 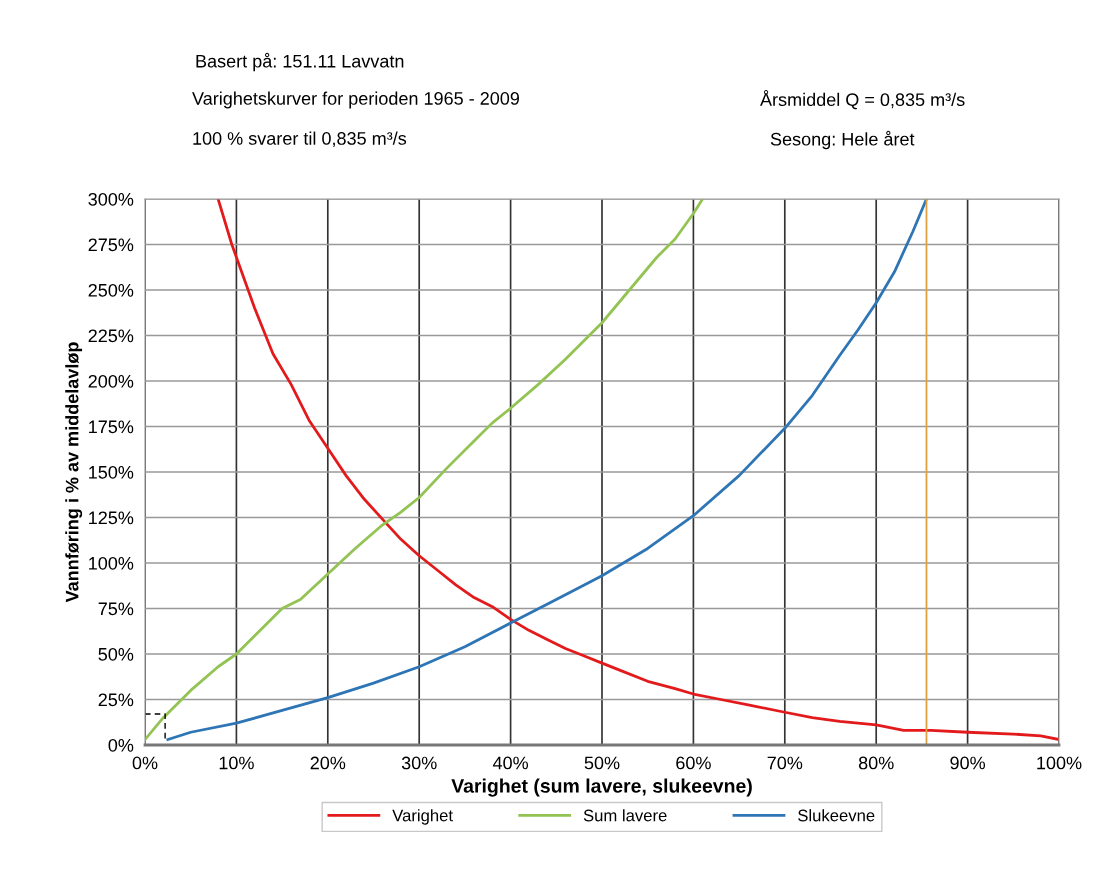 What do you see at coordinates (1059, 763) in the screenshot?
I see `x-tick-label: 100%` at bounding box center [1059, 763].